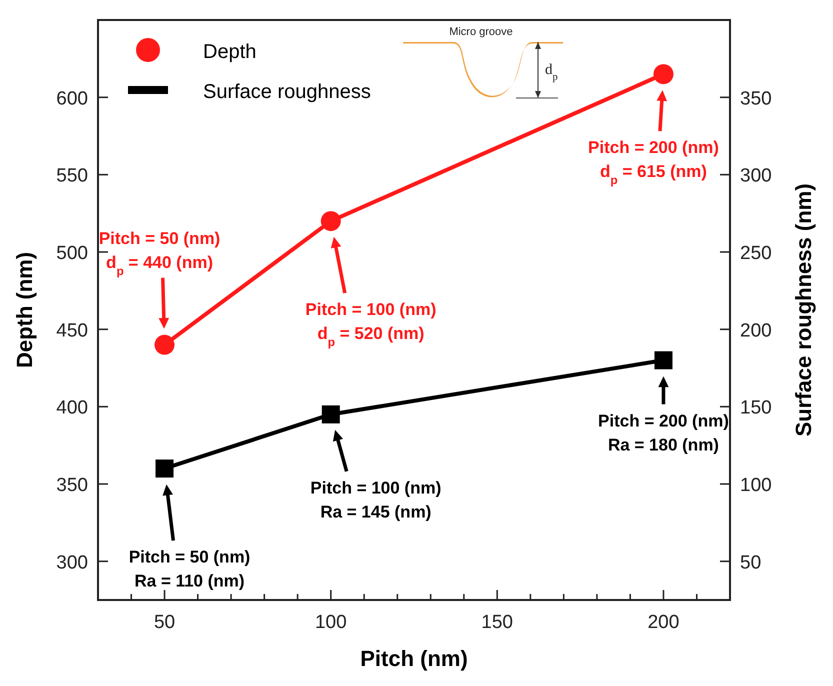  What do you see at coordinates (756, 485) in the screenshot?
I see `y2-tick-label: 100` at bounding box center [756, 485].